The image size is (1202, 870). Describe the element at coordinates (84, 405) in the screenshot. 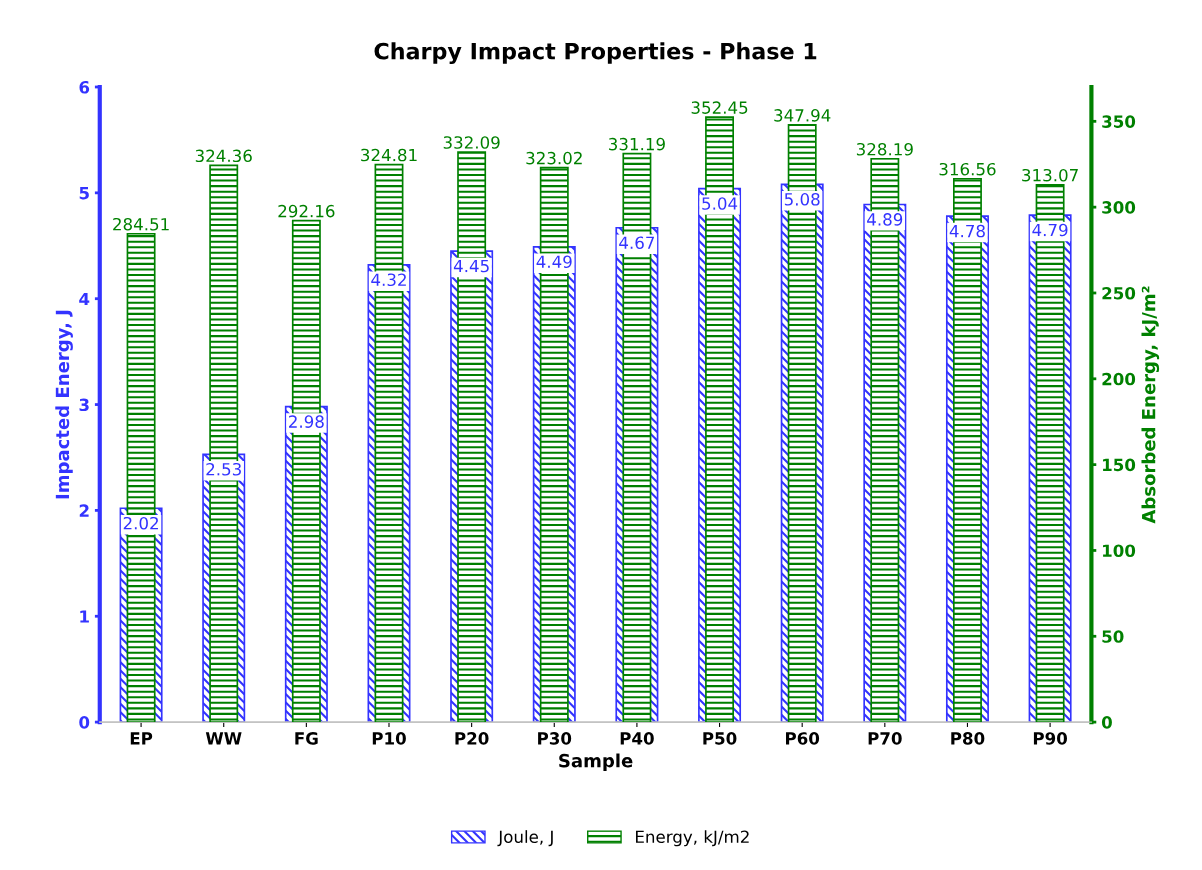

I see `y-tick-label: 3` at that location.